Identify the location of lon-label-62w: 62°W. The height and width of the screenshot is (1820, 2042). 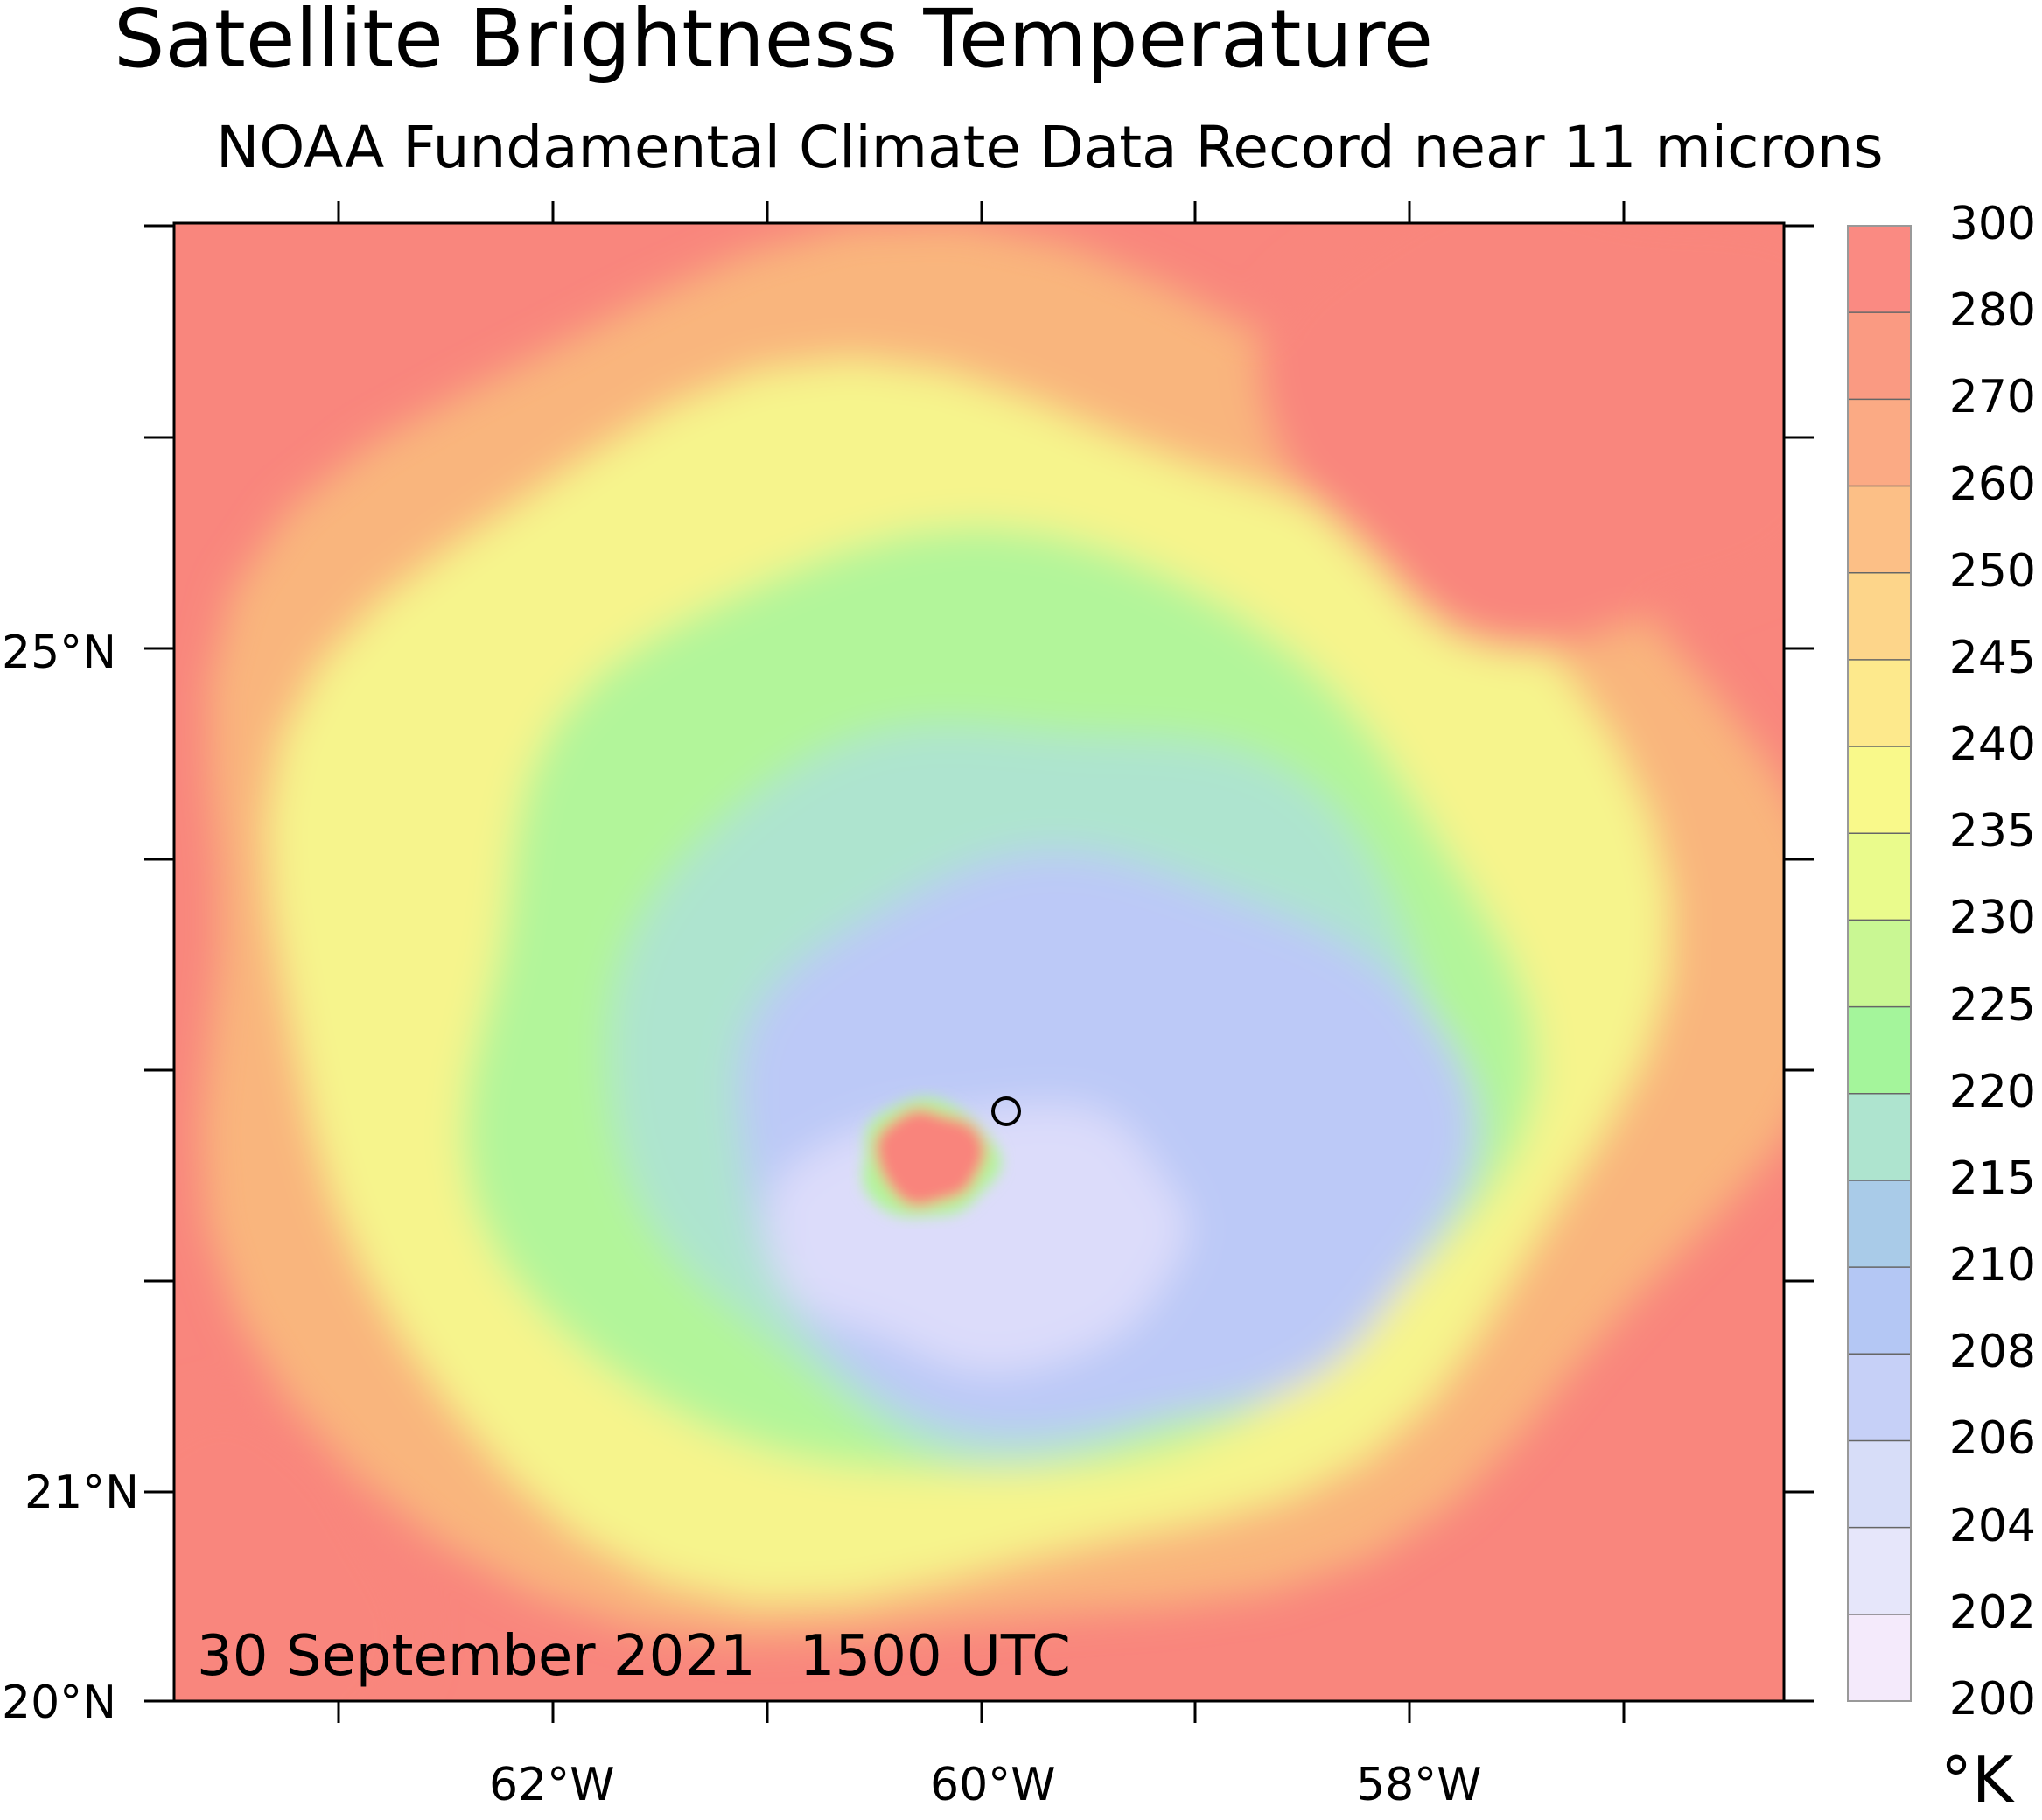
(552, 1785).